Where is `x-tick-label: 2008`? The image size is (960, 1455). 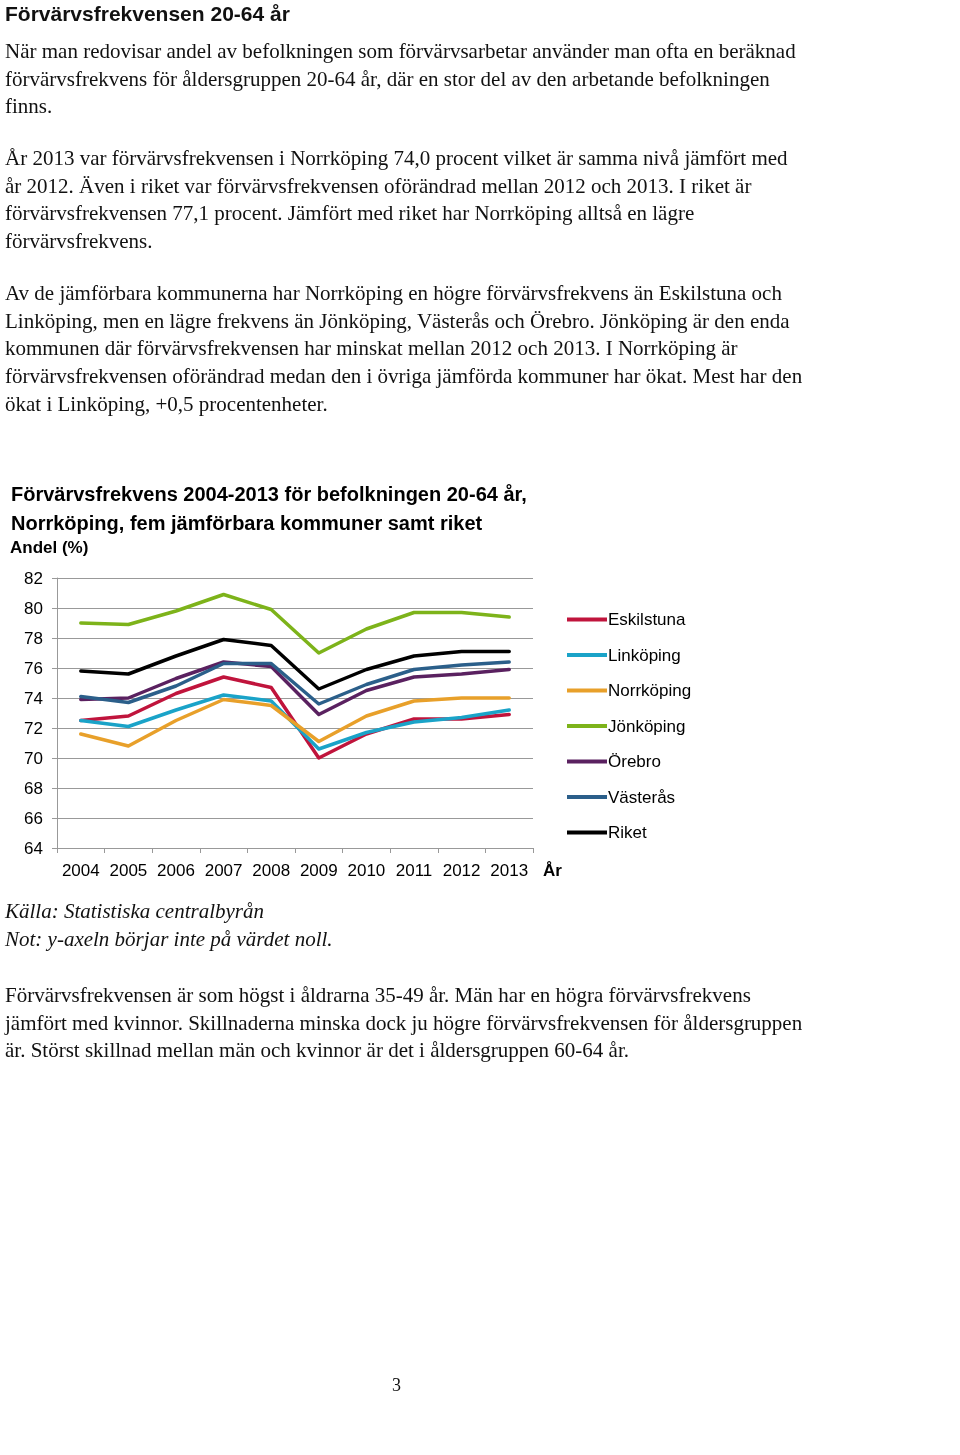 x-tick-label: 2008 is located at coordinates (271, 870).